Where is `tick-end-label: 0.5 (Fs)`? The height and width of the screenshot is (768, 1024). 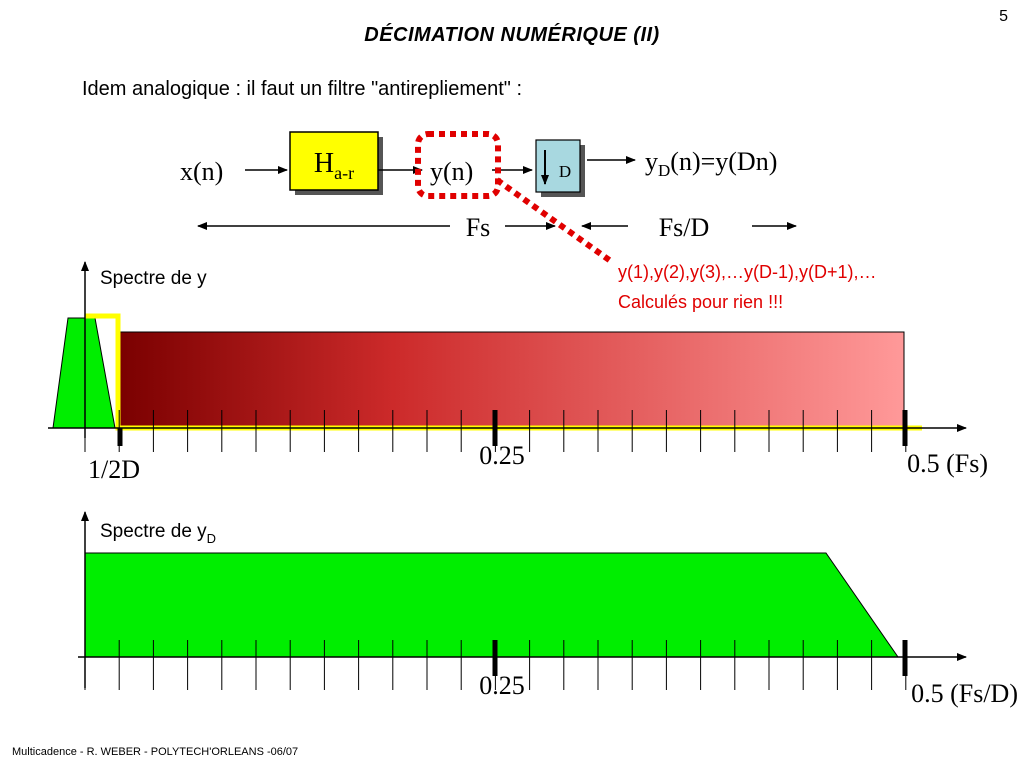 tick-end-label: 0.5 (Fs) is located at coordinates (947, 463).